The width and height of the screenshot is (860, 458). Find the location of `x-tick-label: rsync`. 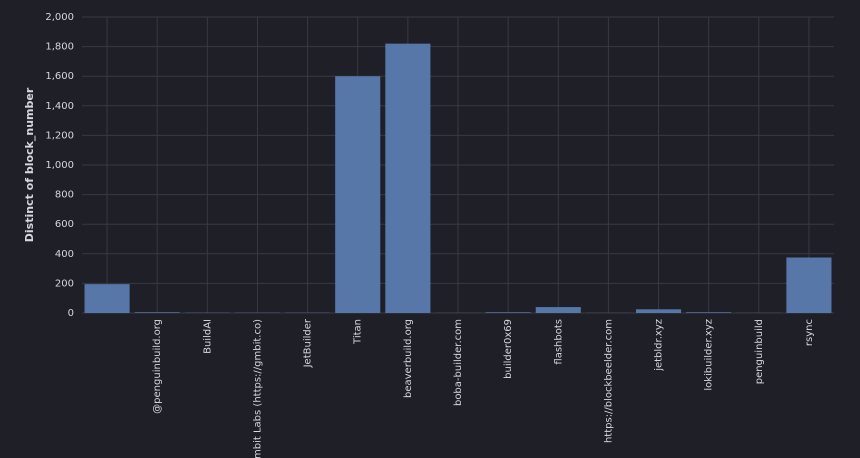

x-tick-label: rsync is located at coordinates (809, 332).